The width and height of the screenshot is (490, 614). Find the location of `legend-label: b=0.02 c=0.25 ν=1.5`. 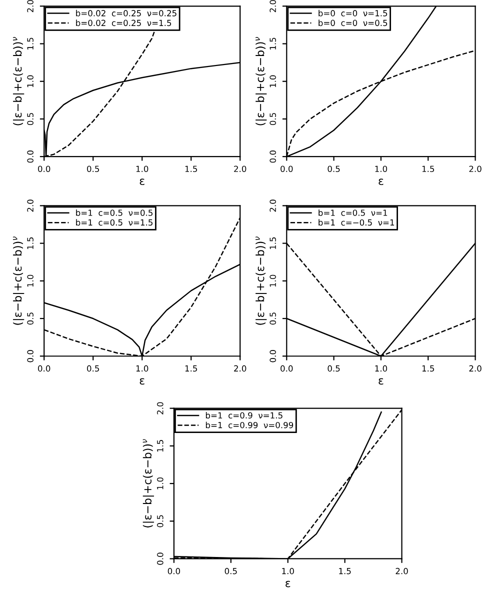

legend-label: b=0.02 c=0.25 ν=1.5 is located at coordinates (124, 23).